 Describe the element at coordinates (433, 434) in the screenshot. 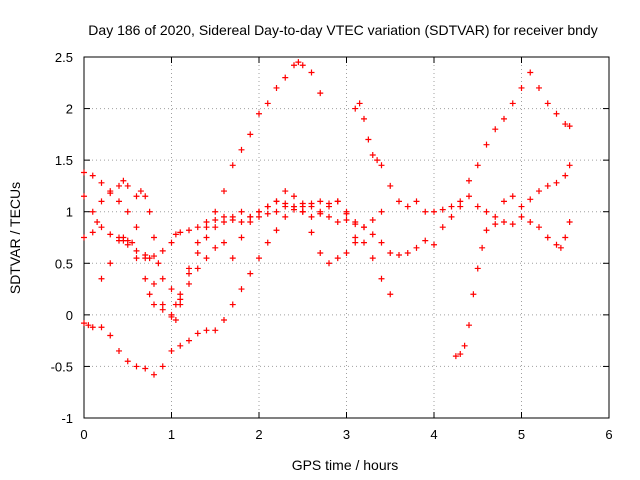

I see `x-tick-label: 4` at that location.